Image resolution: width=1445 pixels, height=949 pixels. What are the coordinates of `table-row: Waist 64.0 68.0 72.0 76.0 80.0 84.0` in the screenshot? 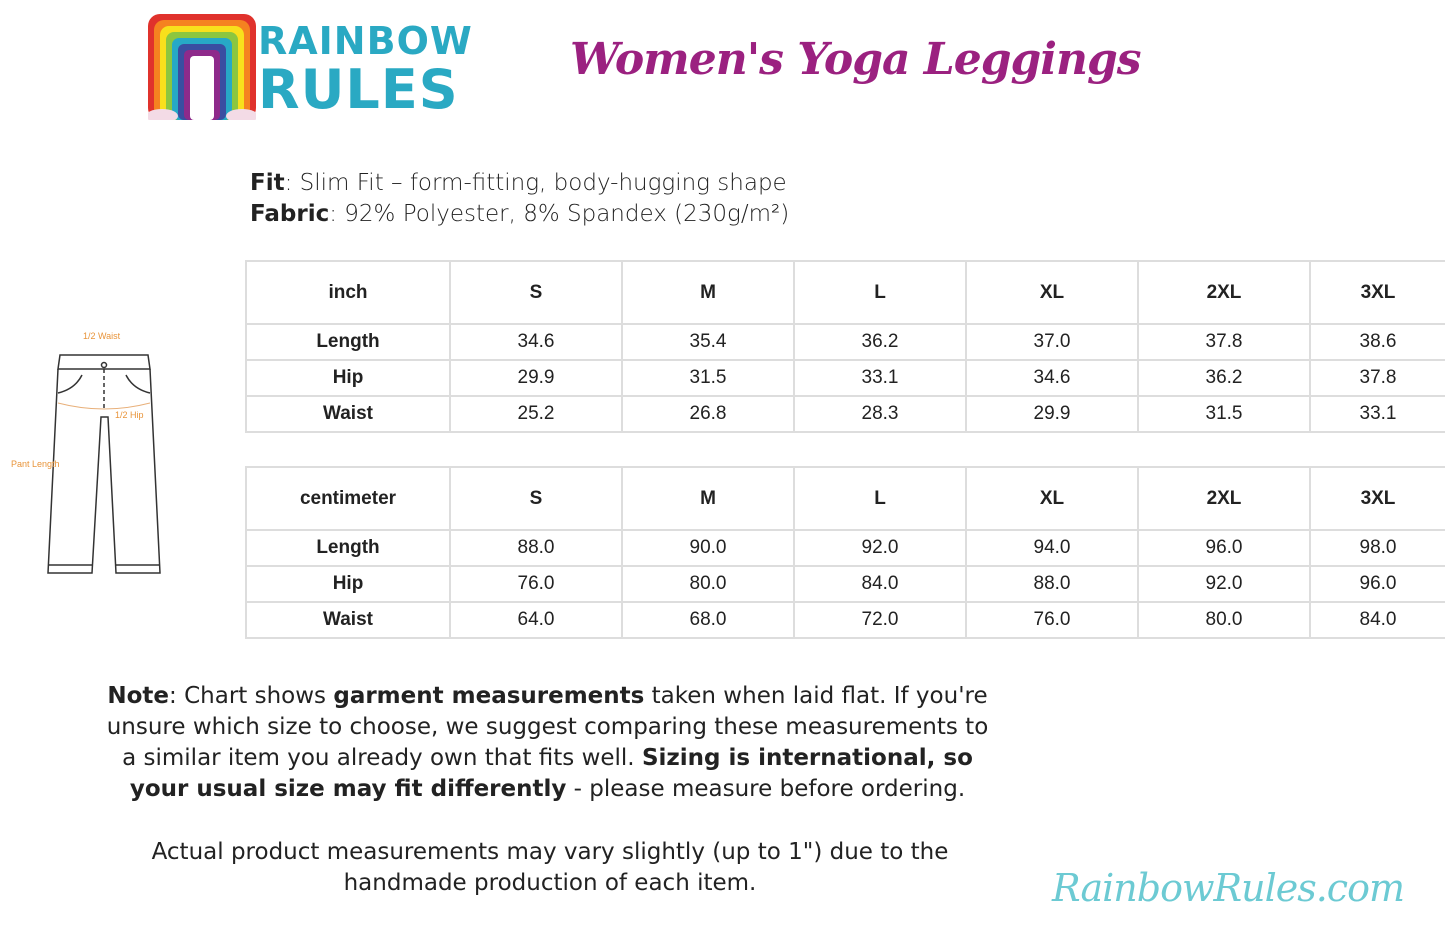 It's located at (845, 620).